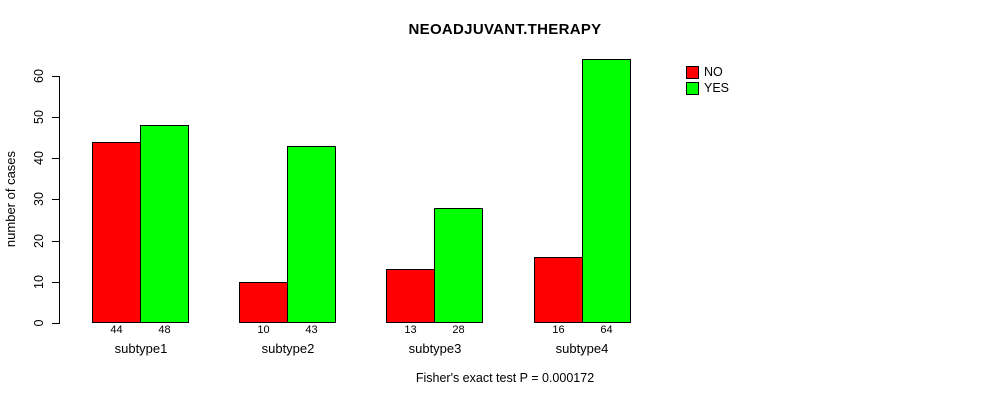 Image resolution: width=990 pixels, height=400 pixels. I want to click on legend-swatch-no, so click(692, 72).